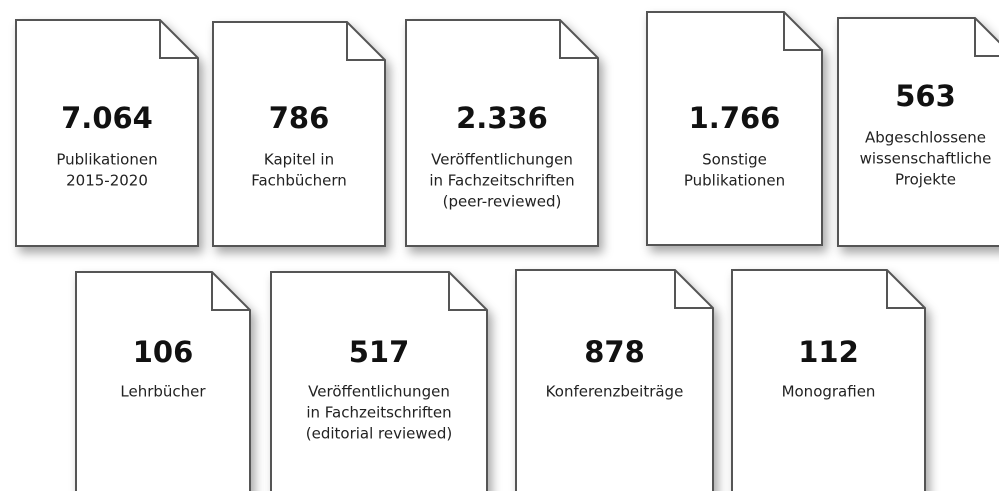 The height and width of the screenshot is (491, 999). Describe the element at coordinates (614, 352) in the screenshot. I see `card-number: 878` at that location.